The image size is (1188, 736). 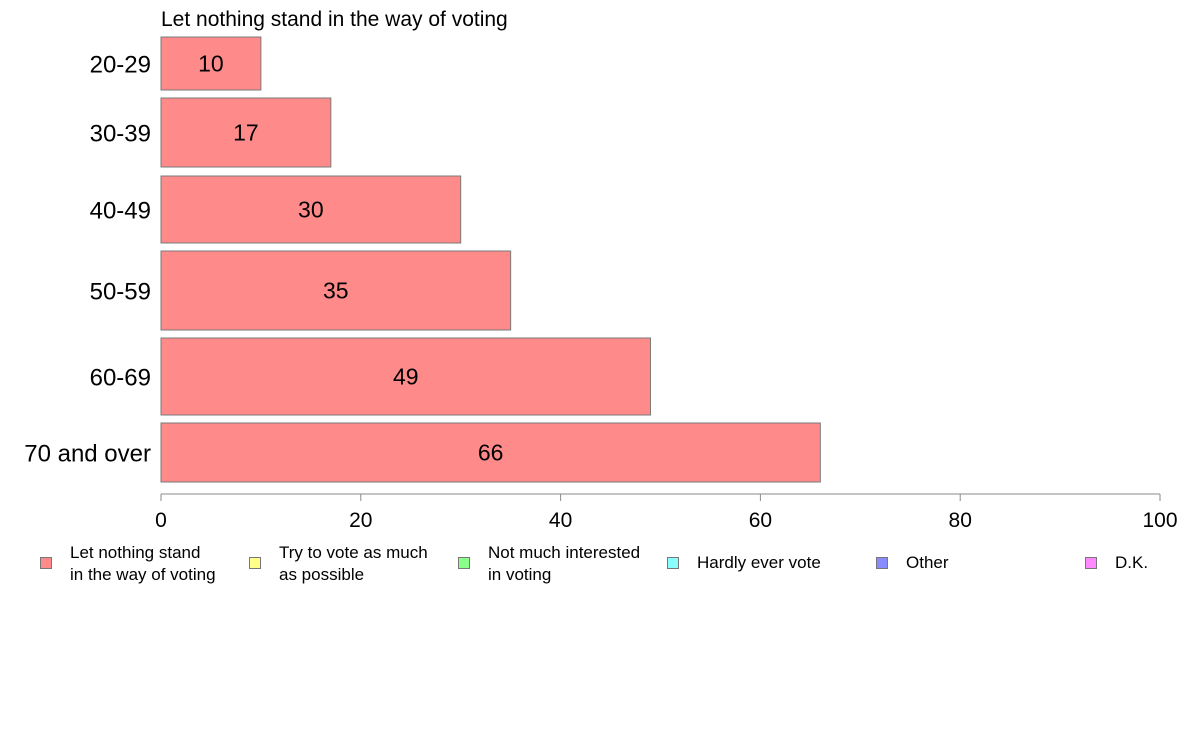 What do you see at coordinates (120, 211) in the screenshot?
I see `category-label: 40-49` at bounding box center [120, 211].